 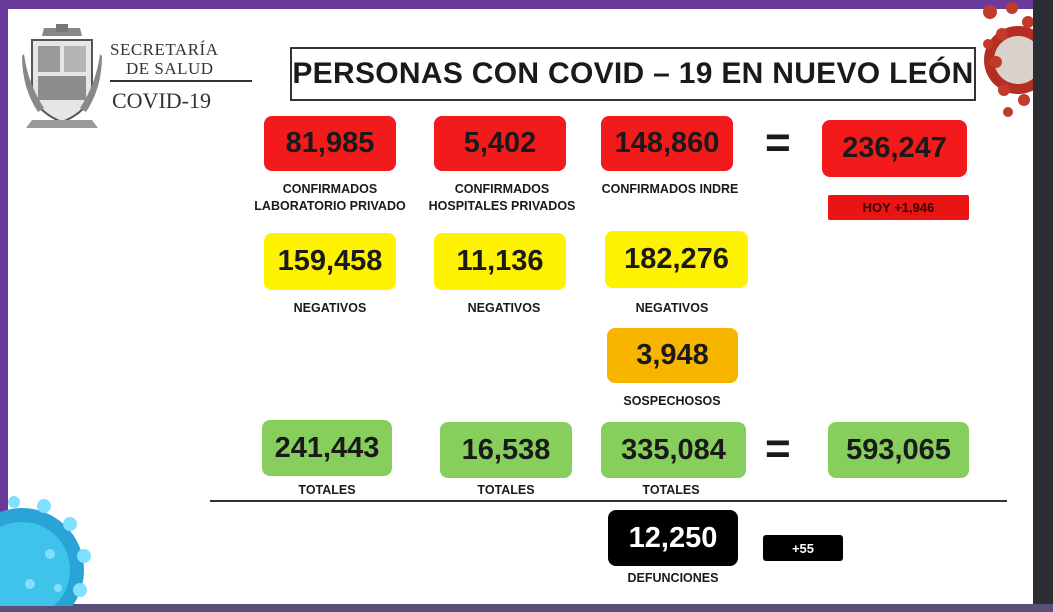 I want to click on deaths-value: 12,250, so click(x=673, y=538).